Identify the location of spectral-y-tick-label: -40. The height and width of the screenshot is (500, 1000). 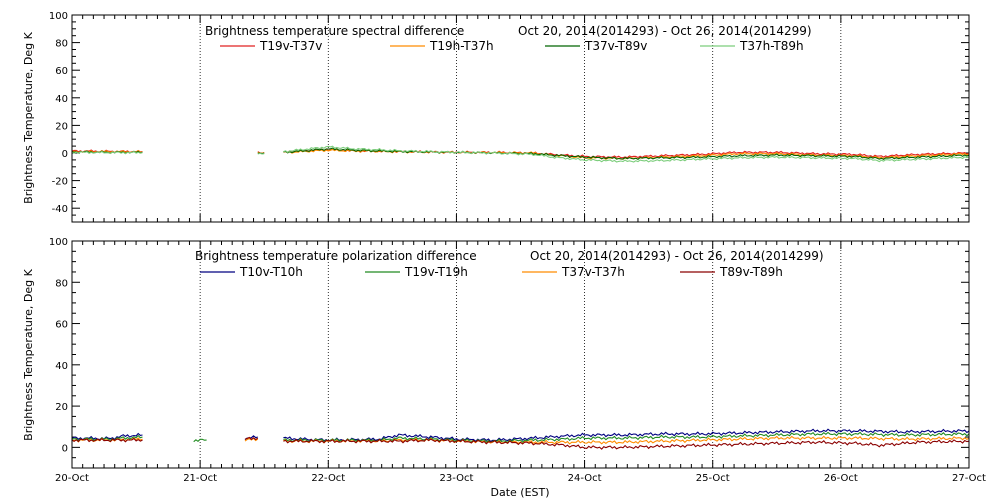
(60, 209).